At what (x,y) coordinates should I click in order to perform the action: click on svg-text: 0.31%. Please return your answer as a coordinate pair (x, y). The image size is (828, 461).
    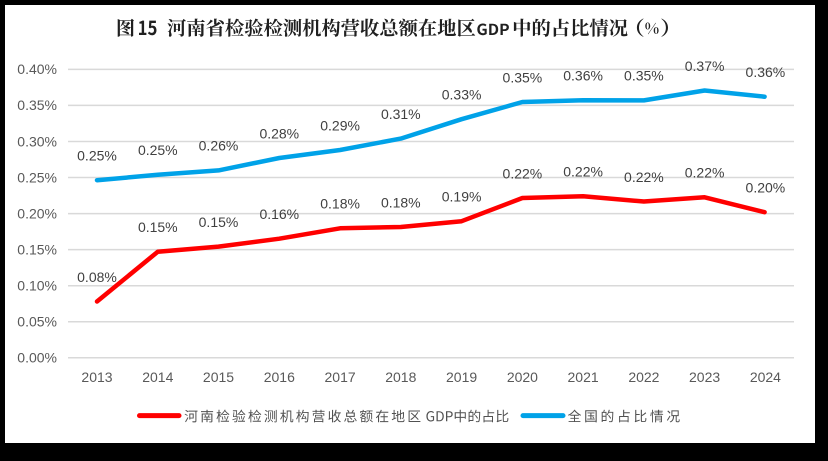
    Looking at the image, I should click on (401, 114).